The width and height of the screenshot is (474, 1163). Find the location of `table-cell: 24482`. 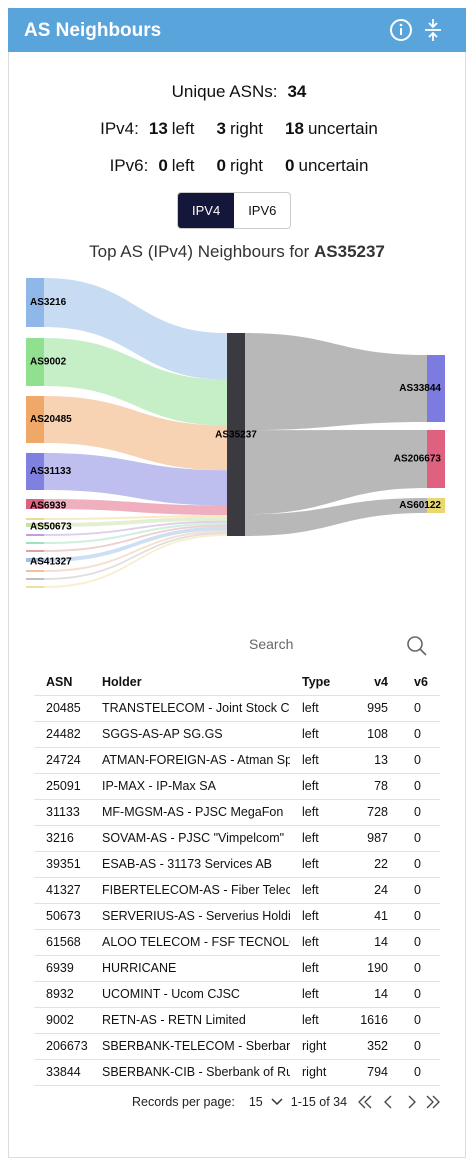

table-cell: 24482 is located at coordinates (62, 734).